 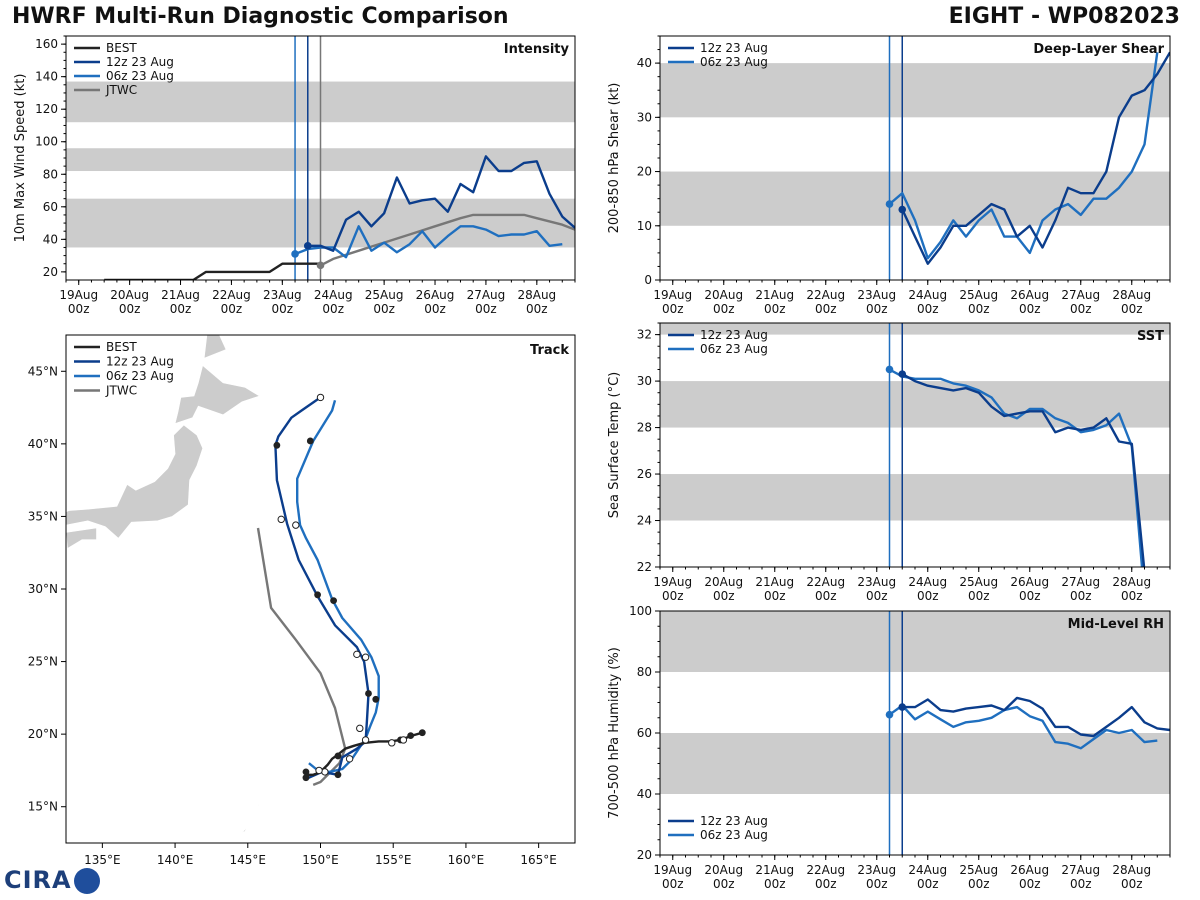 I want to click on sst-ytick-label: 22, so click(x=644, y=567).